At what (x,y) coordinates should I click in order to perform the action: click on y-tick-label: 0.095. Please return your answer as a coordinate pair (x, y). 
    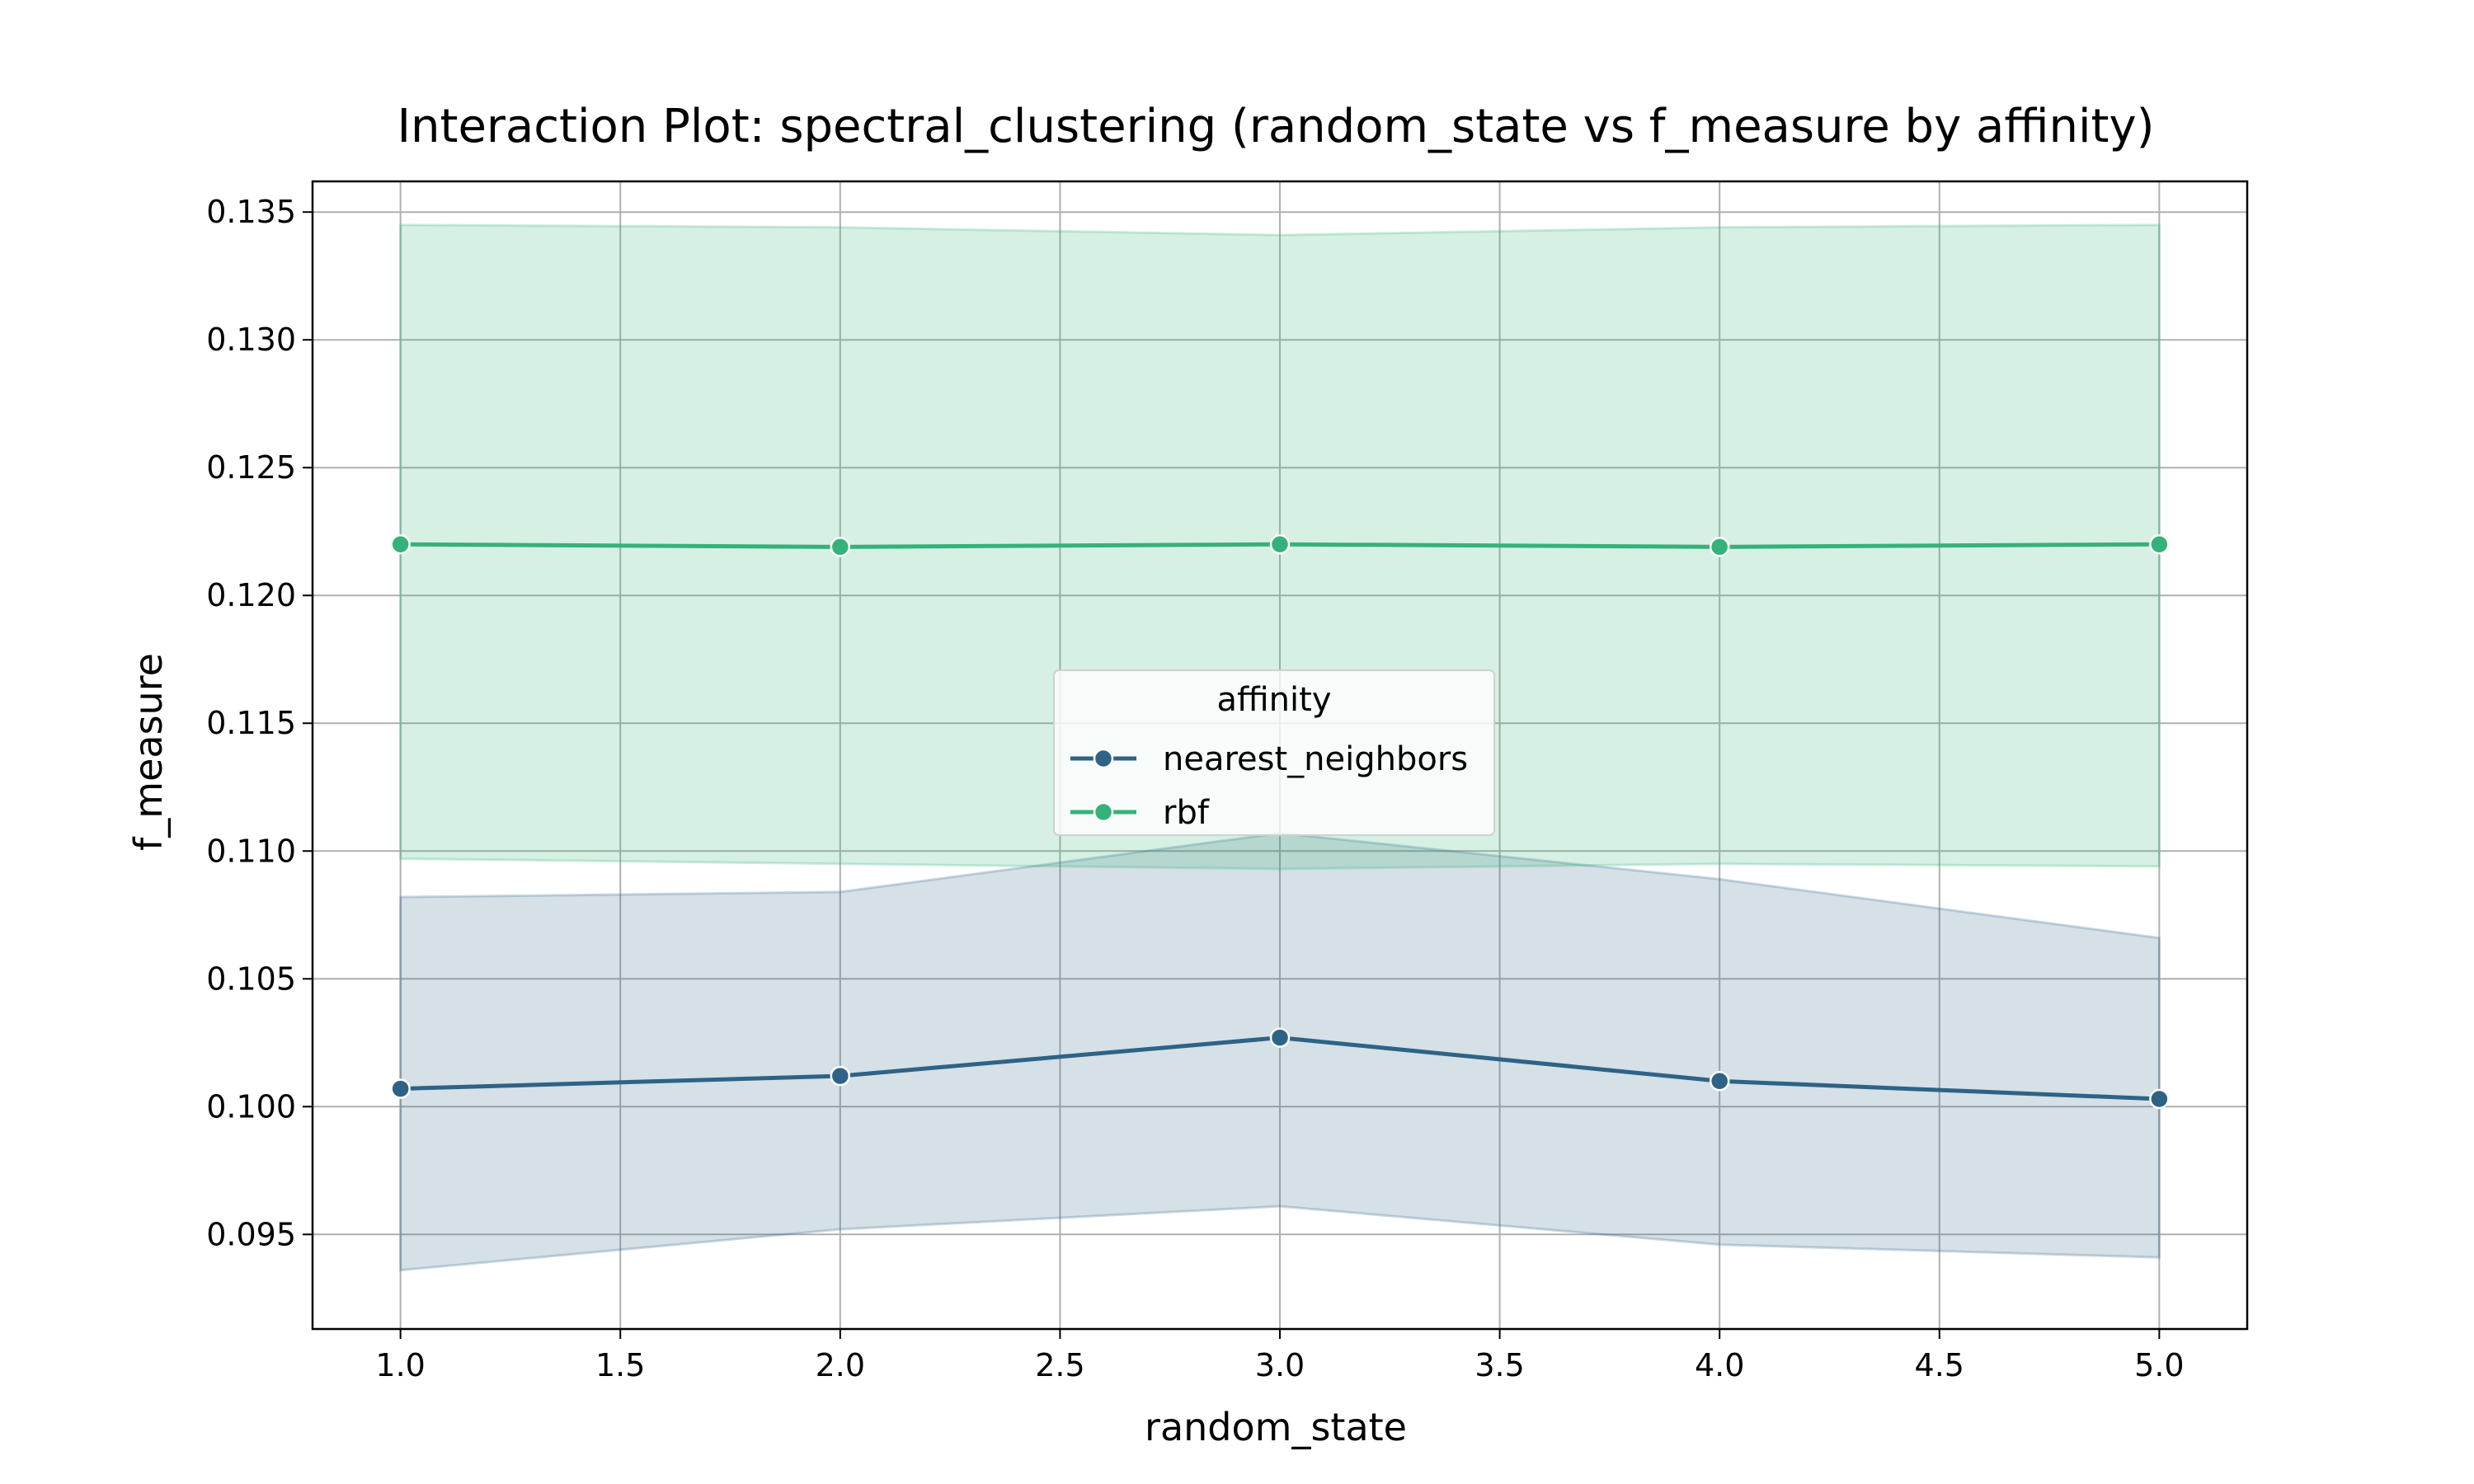
    Looking at the image, I should click on (251, 1234).